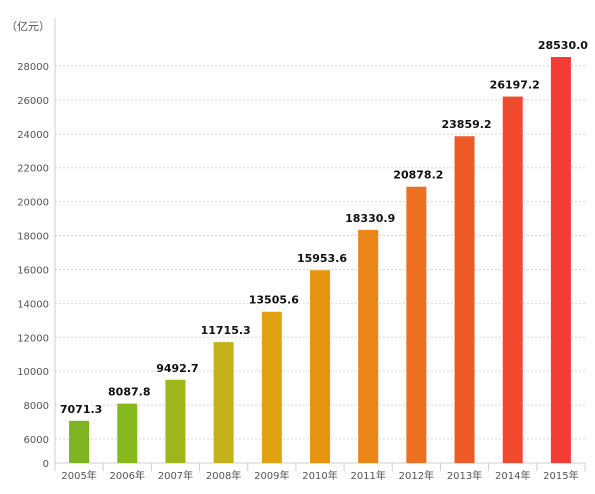 This screenshot has height=494, width=595. I want to click on y-tick-label: 22000, so click(33, 169).